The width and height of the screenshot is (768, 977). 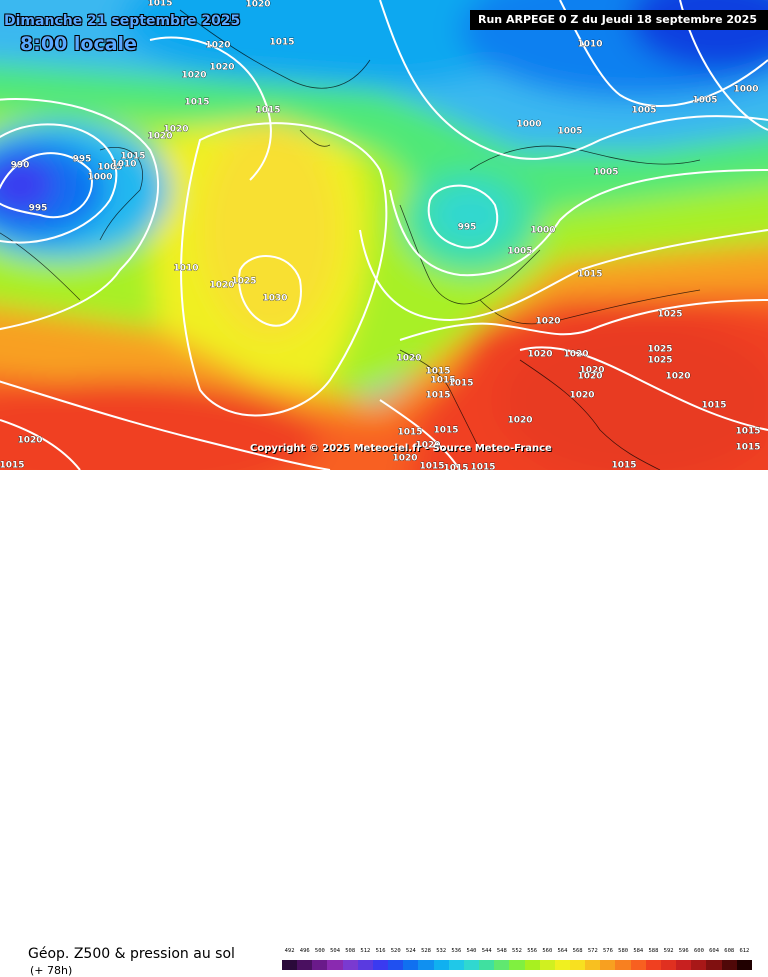 What do you see at coordinates (380, 951) in the screenshot?
I see `legend-value: 516` at bounding box center [380, 951].